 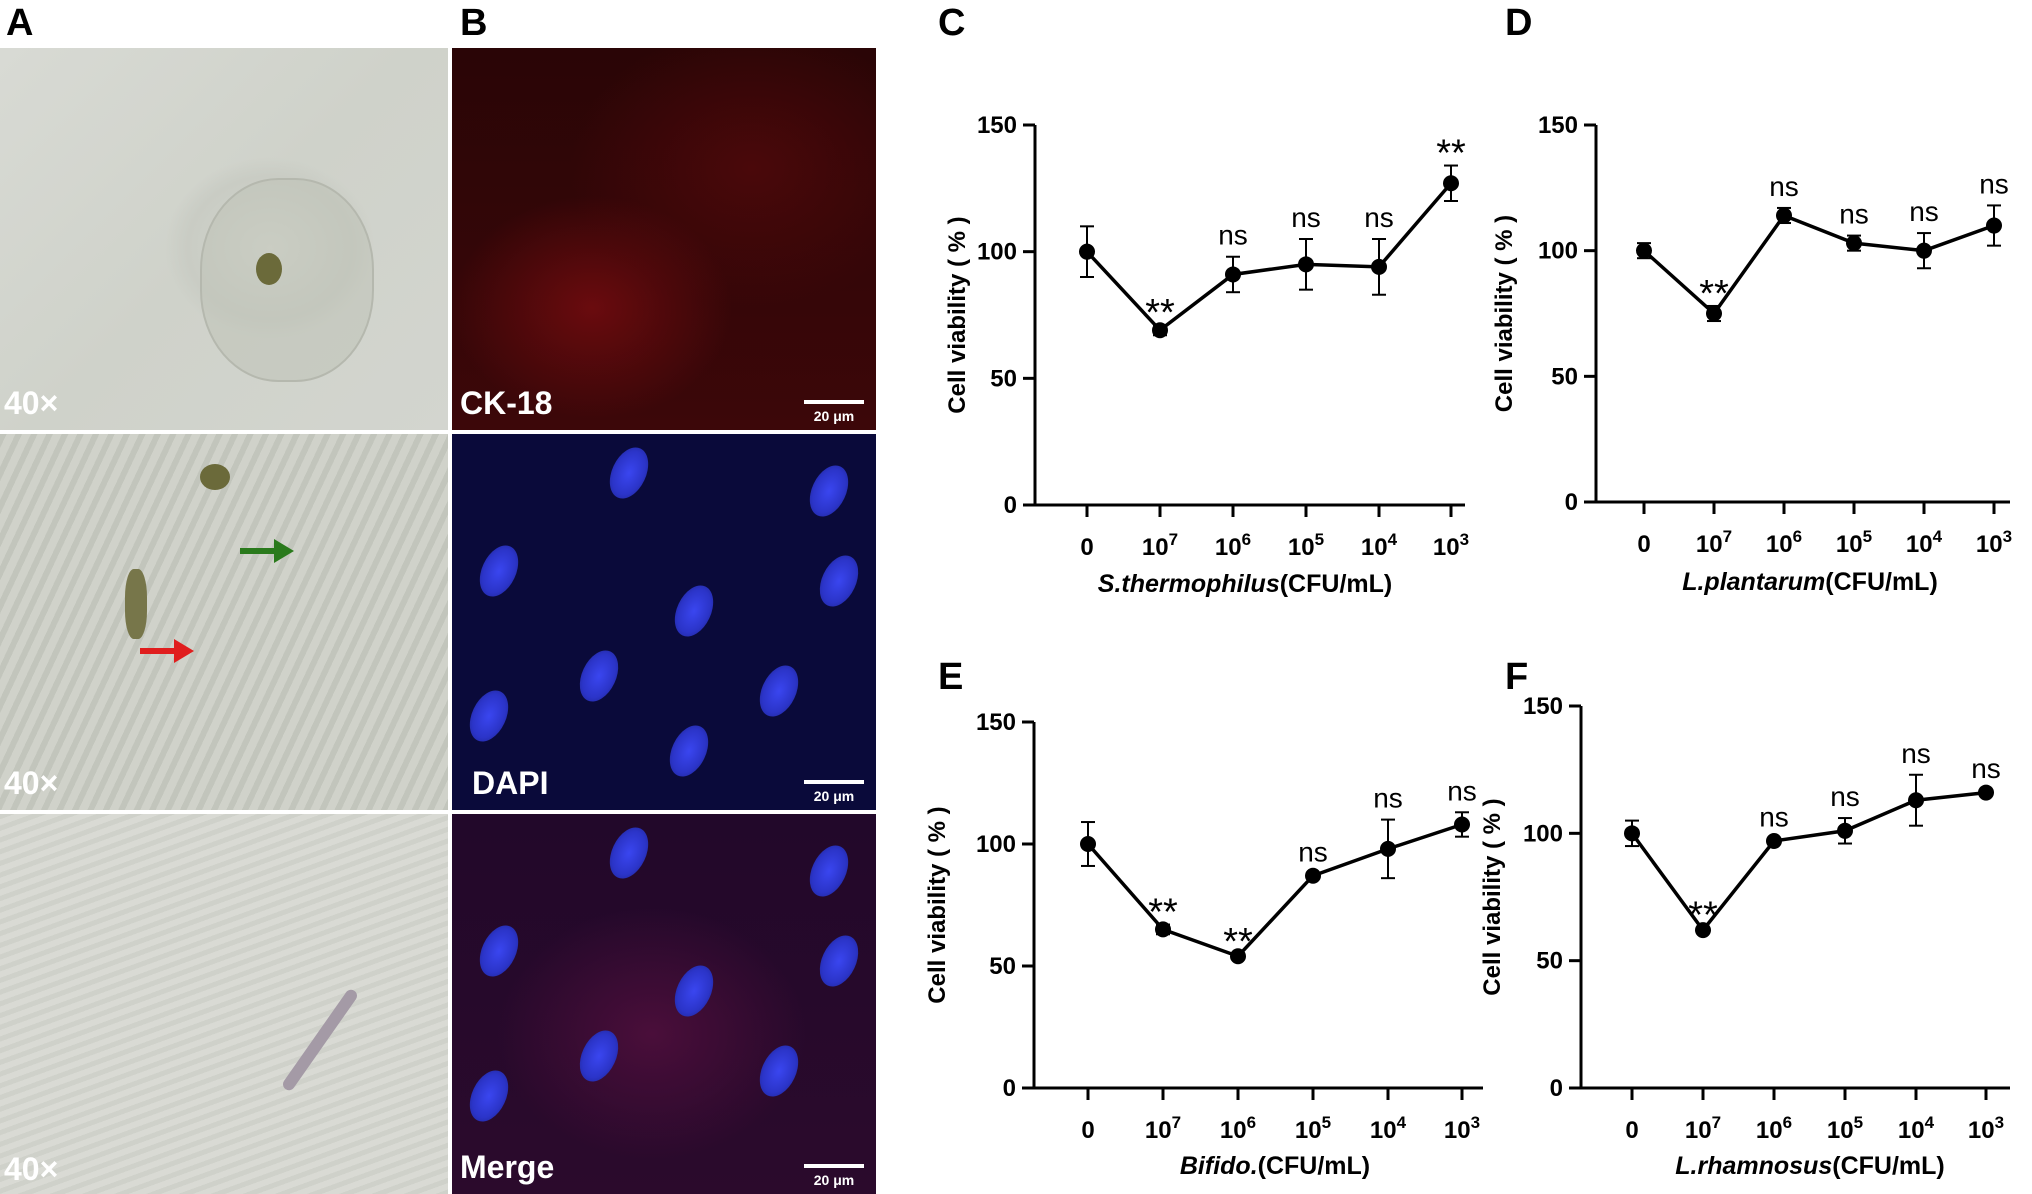 I want to click on chart-c-y-tick-label: 150, so click(x=997, y=125).